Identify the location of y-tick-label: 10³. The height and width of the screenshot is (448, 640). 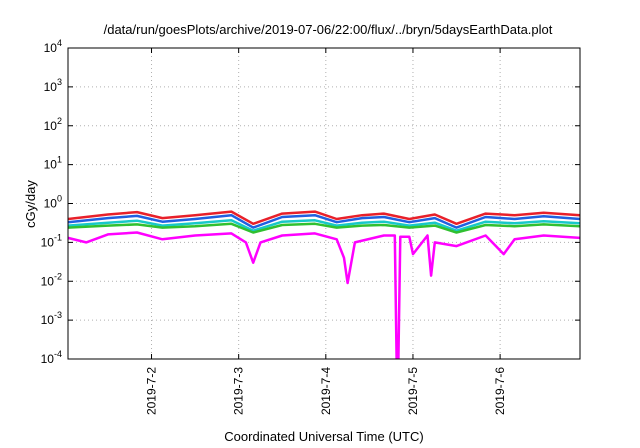
(53, 85).